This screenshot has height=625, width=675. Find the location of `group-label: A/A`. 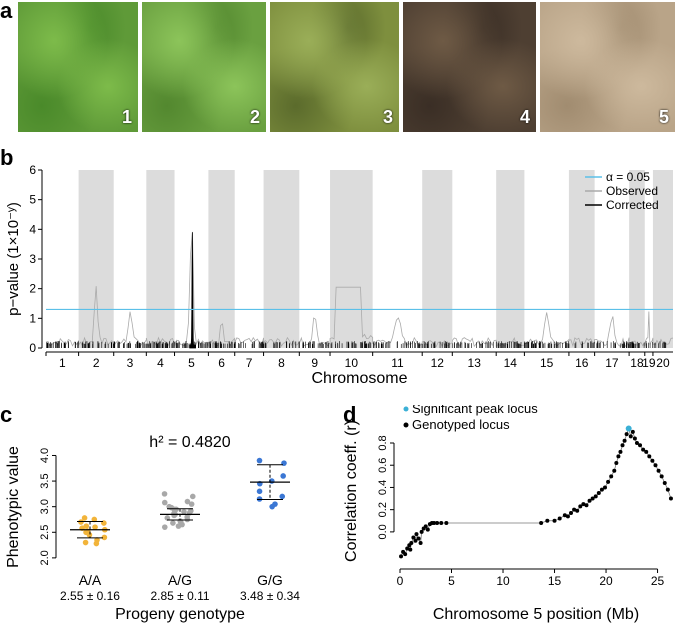

group-label: A/A is located at coordinates (90, 580).